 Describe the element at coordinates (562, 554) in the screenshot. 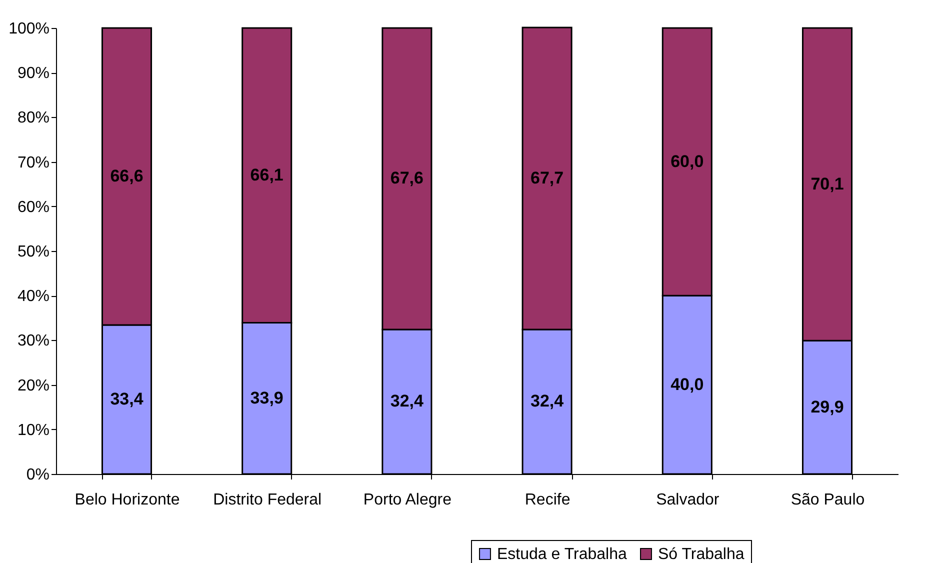

I see `legend-label: Estuda e Trabalha` at that location.